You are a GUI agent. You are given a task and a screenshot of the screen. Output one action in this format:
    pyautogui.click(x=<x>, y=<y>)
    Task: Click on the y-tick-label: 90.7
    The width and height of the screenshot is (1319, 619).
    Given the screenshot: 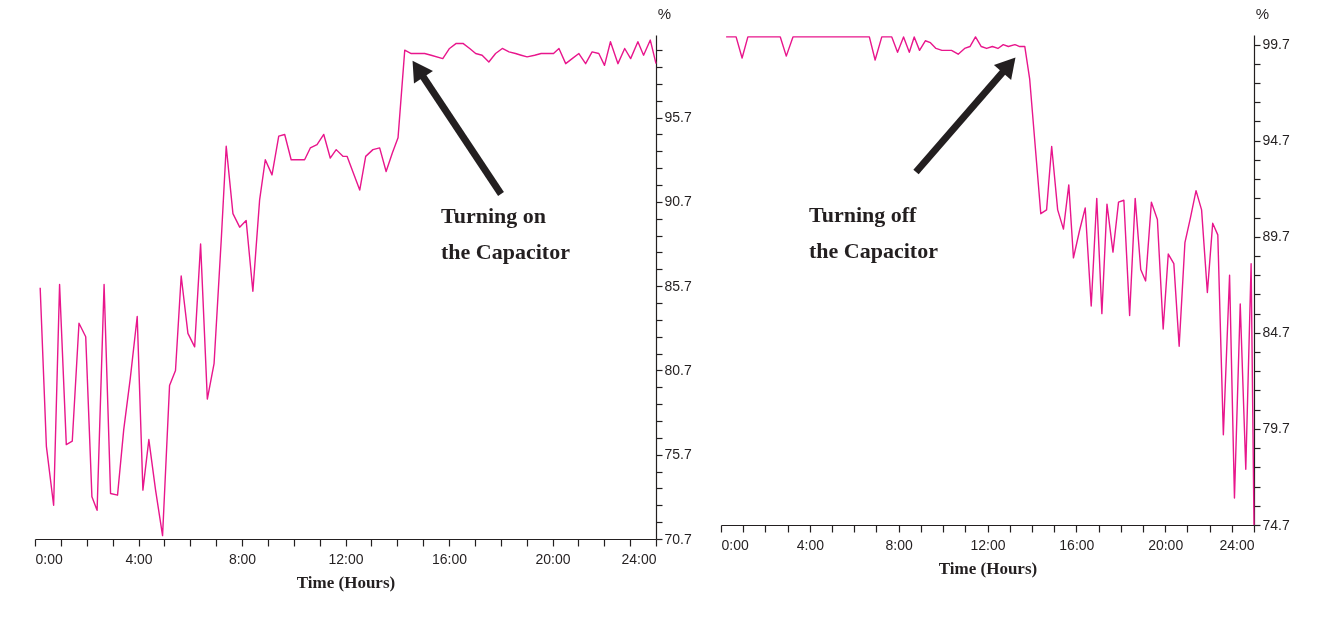 What is the action you would take?
    pyautogui.click(x=678, y=201)
    